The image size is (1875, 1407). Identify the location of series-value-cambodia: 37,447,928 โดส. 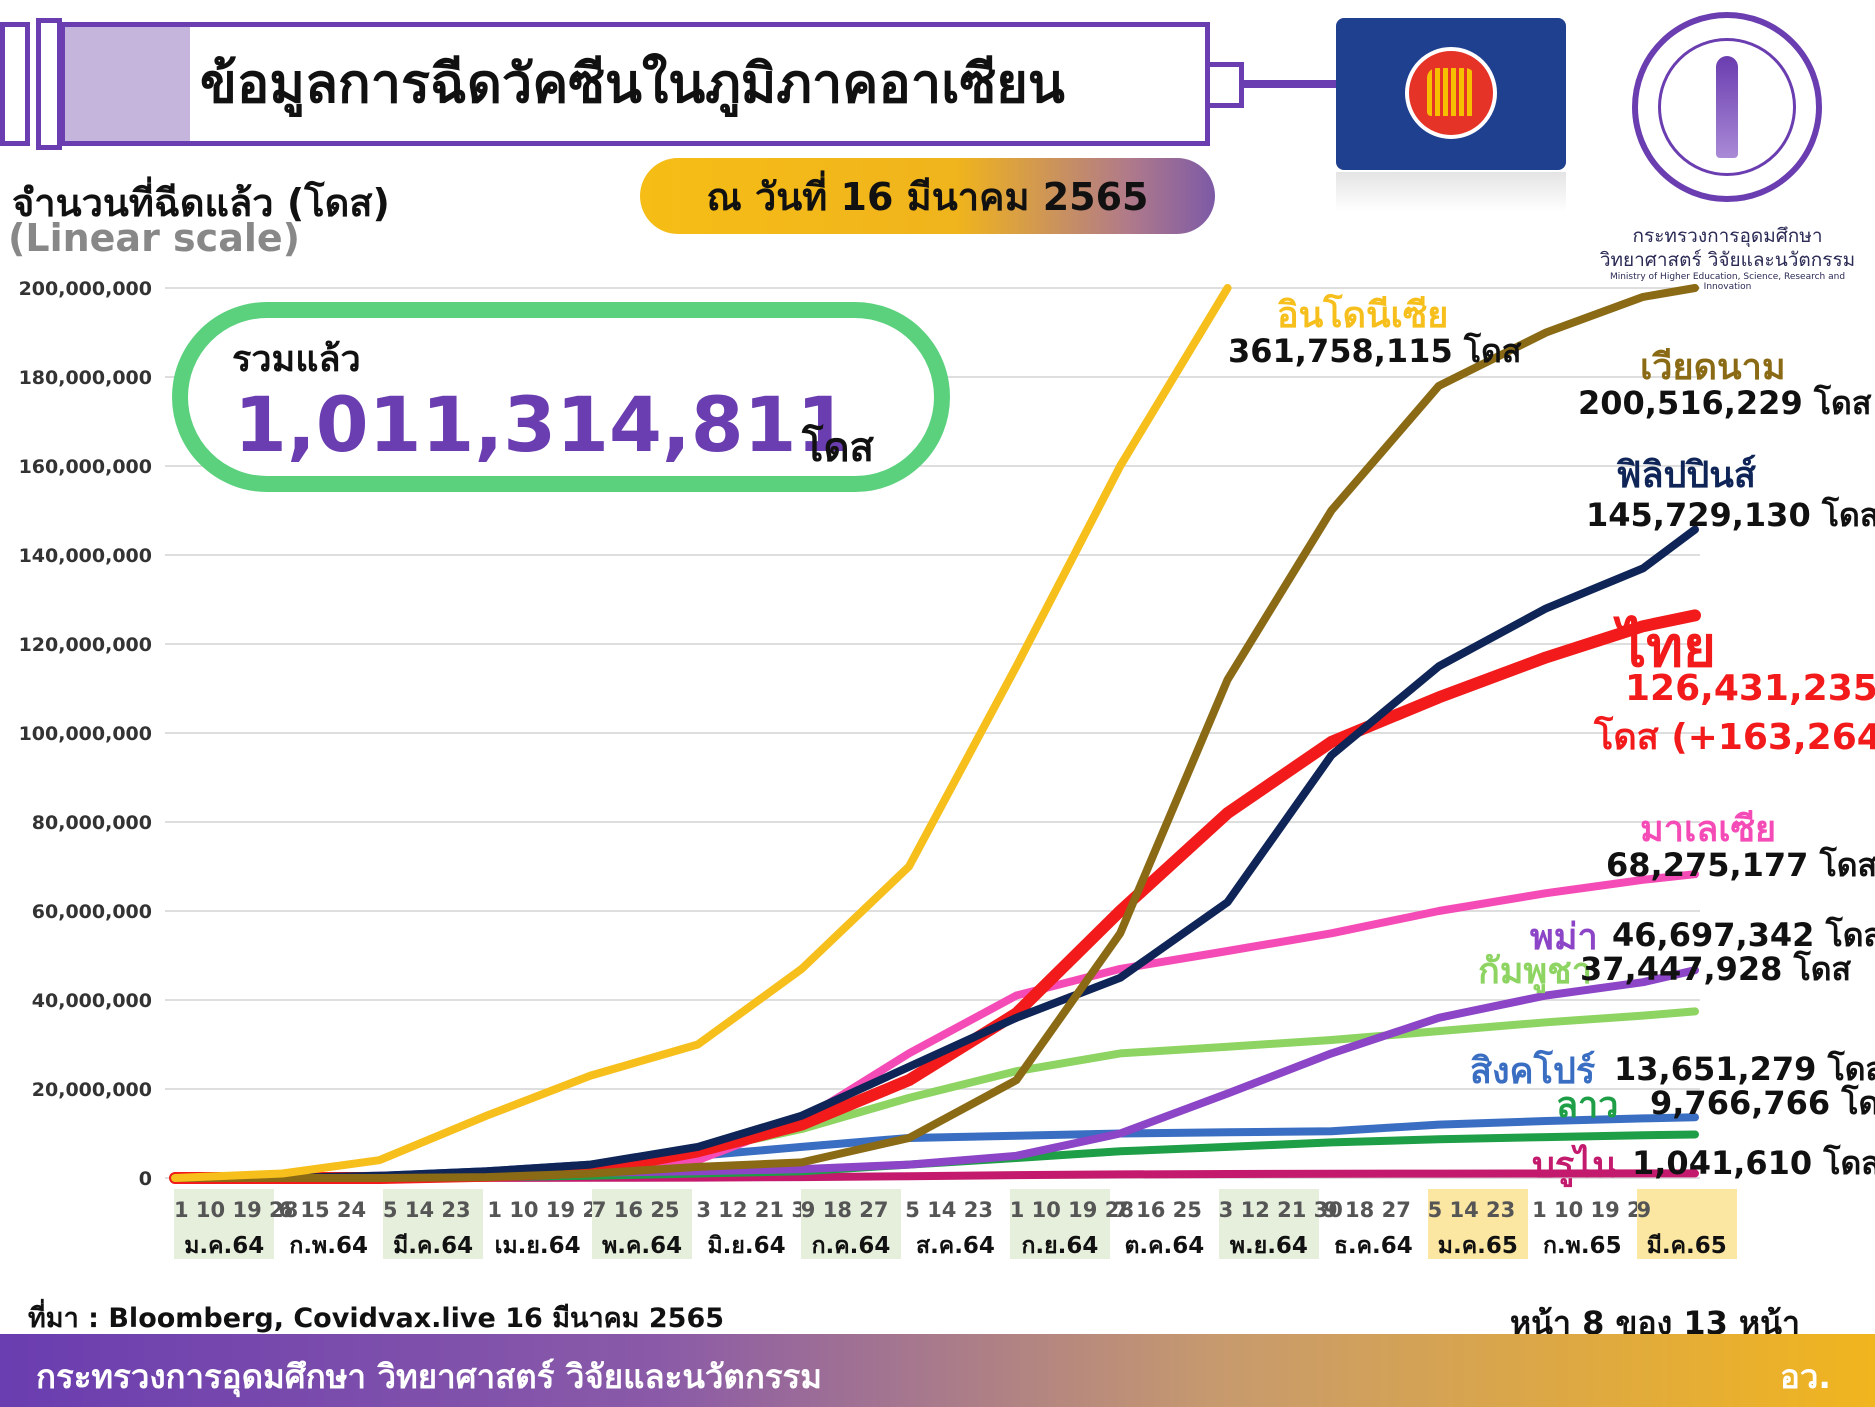
(1716, 969).